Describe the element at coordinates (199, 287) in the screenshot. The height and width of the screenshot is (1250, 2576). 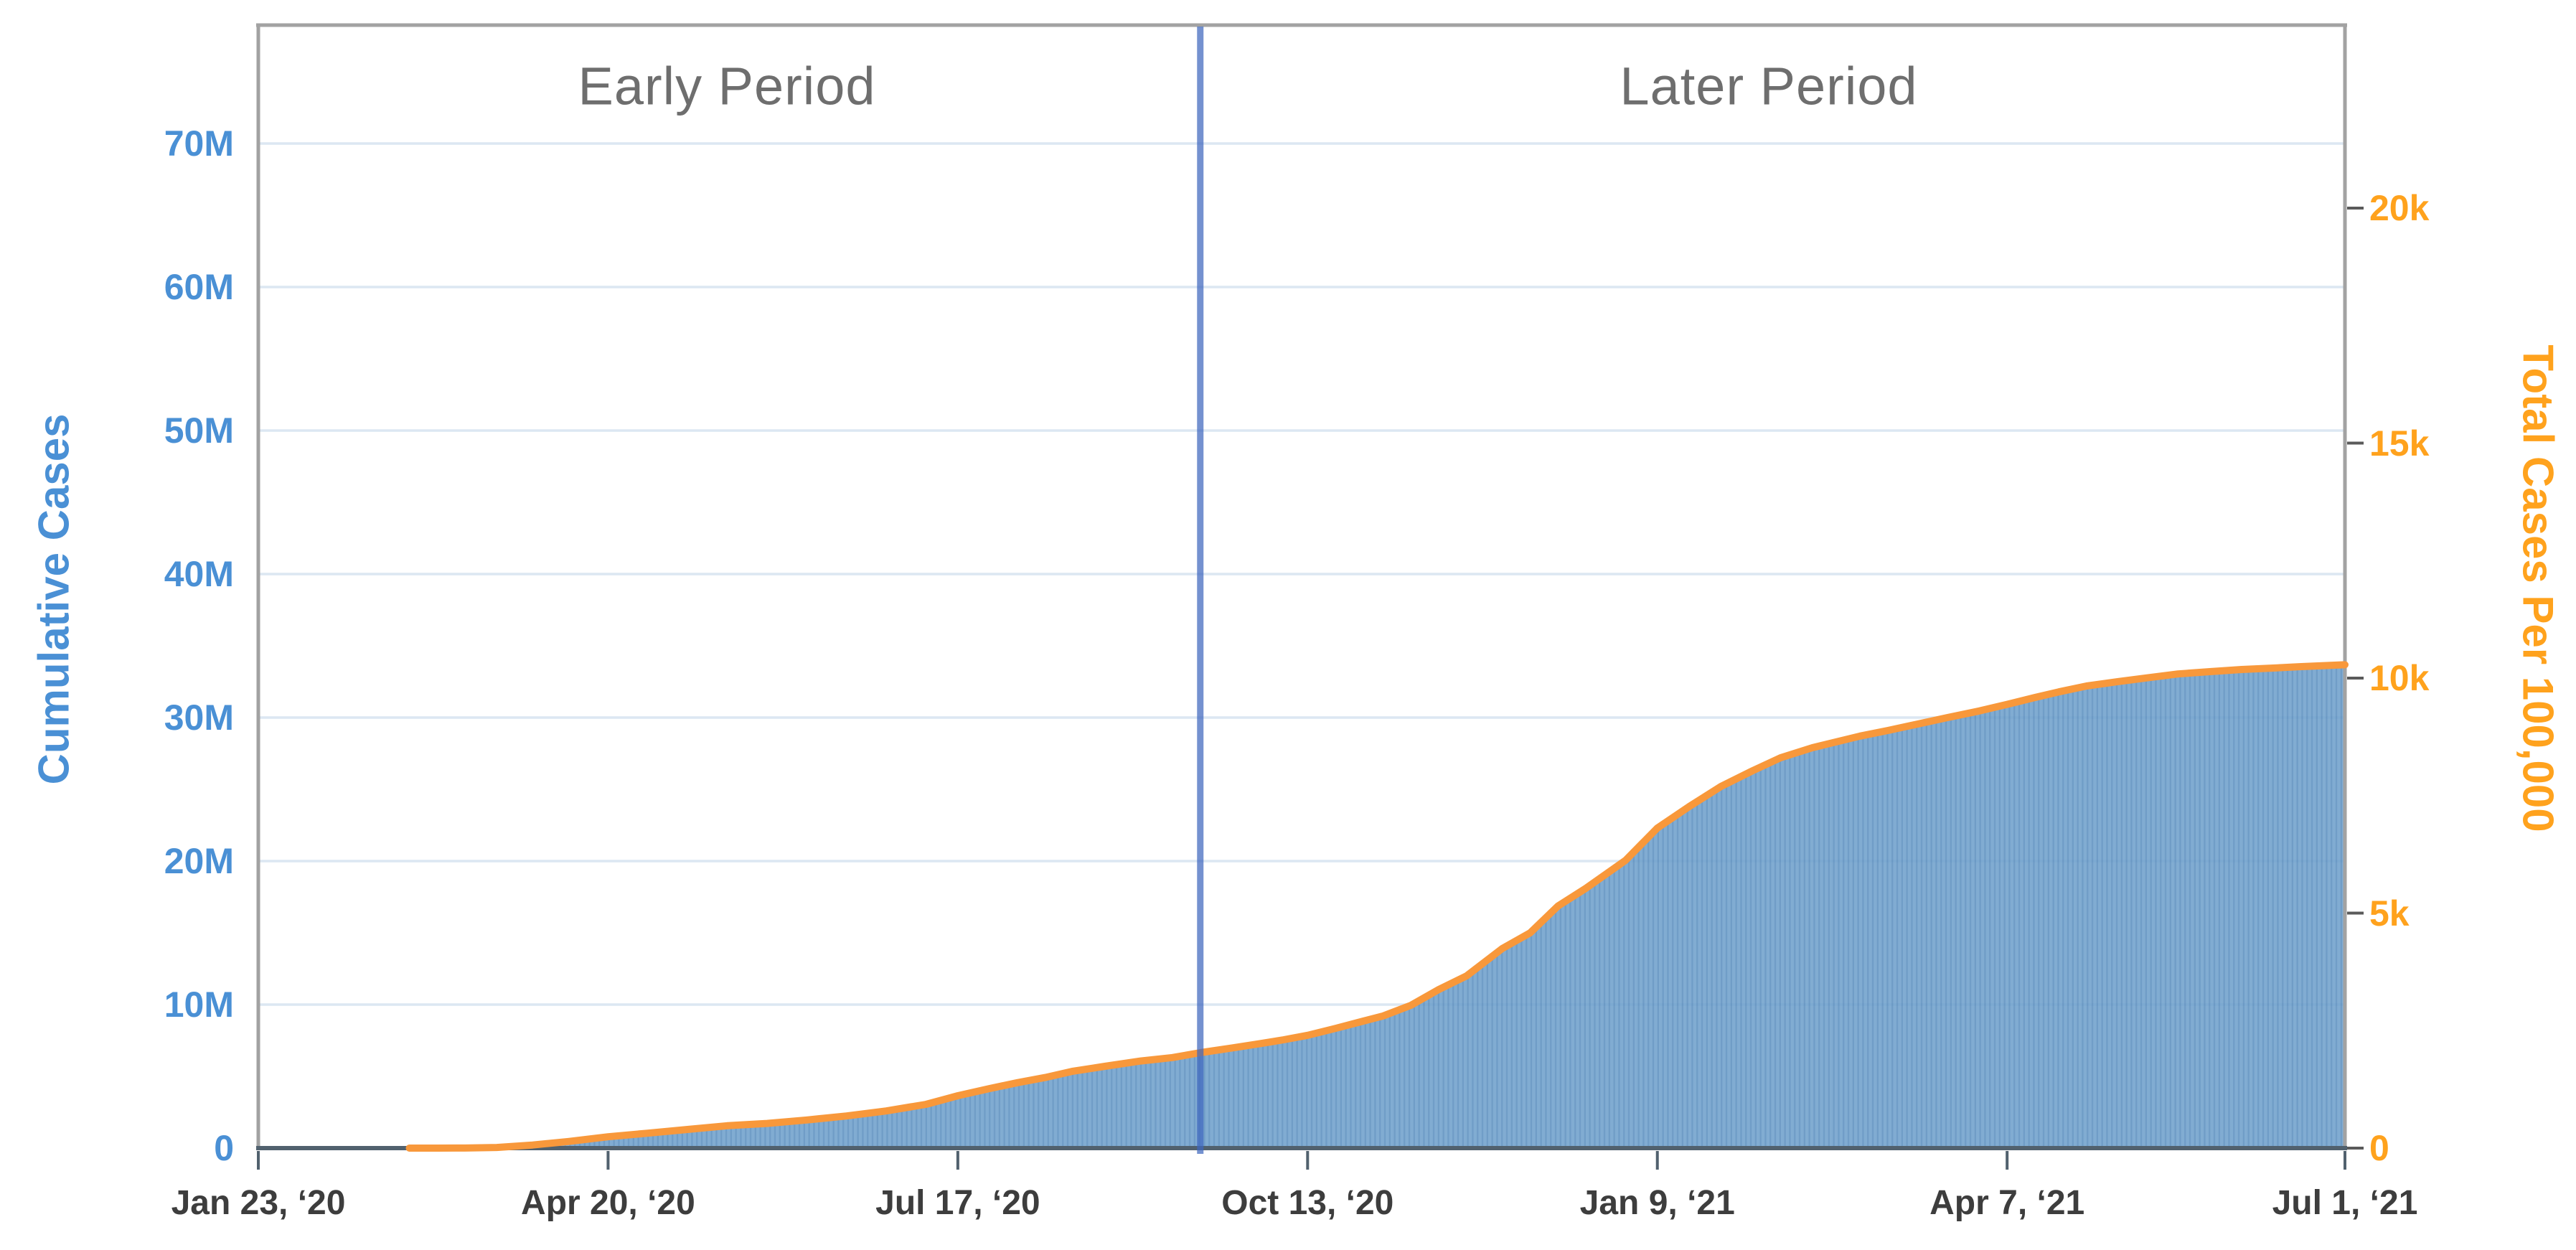
I see `y-left-tick-label-60M: 60M` at that location.